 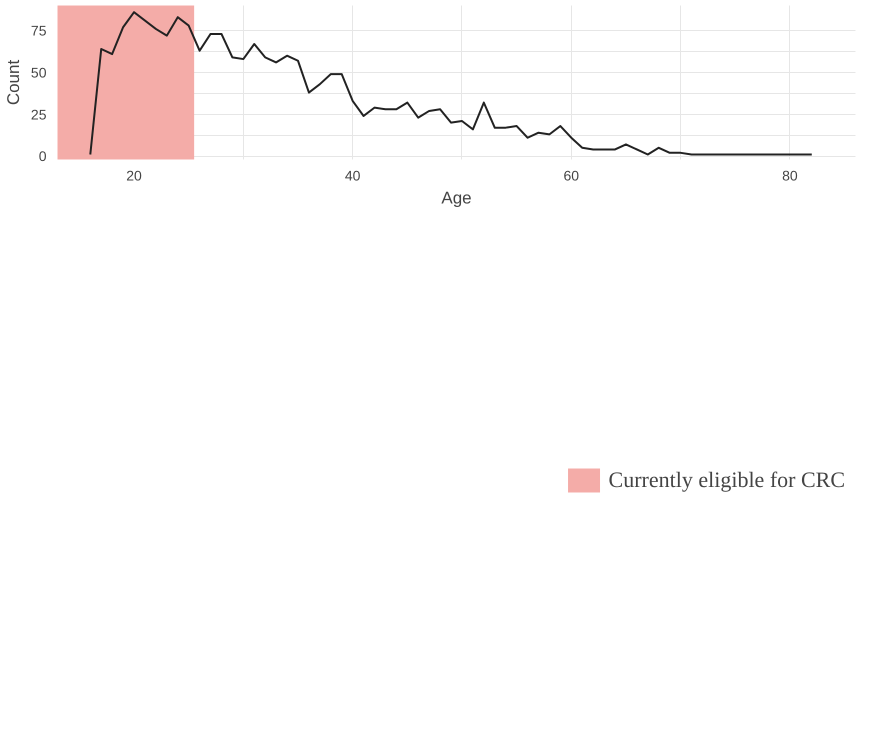 I want to click on x-axis-title: Age, so click(x=456, y=198).